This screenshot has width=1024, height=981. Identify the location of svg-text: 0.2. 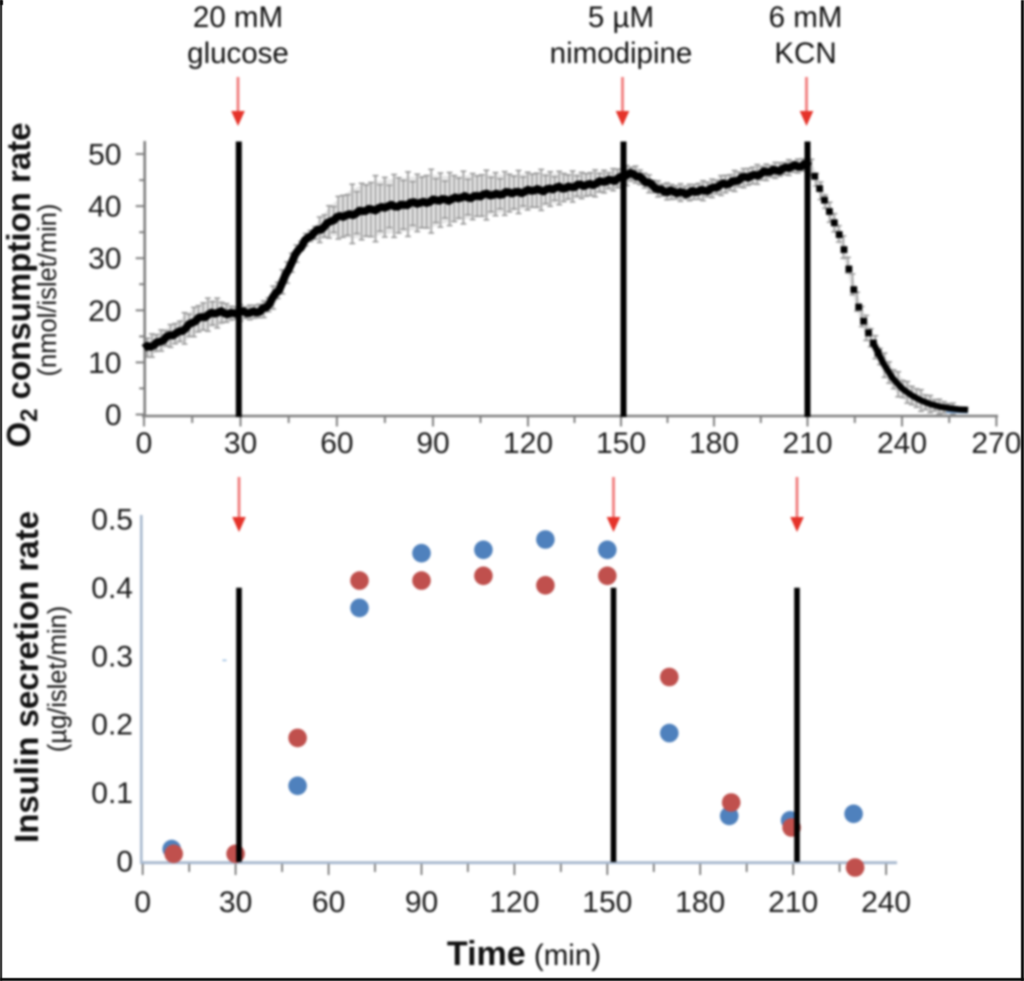
(112, 725).